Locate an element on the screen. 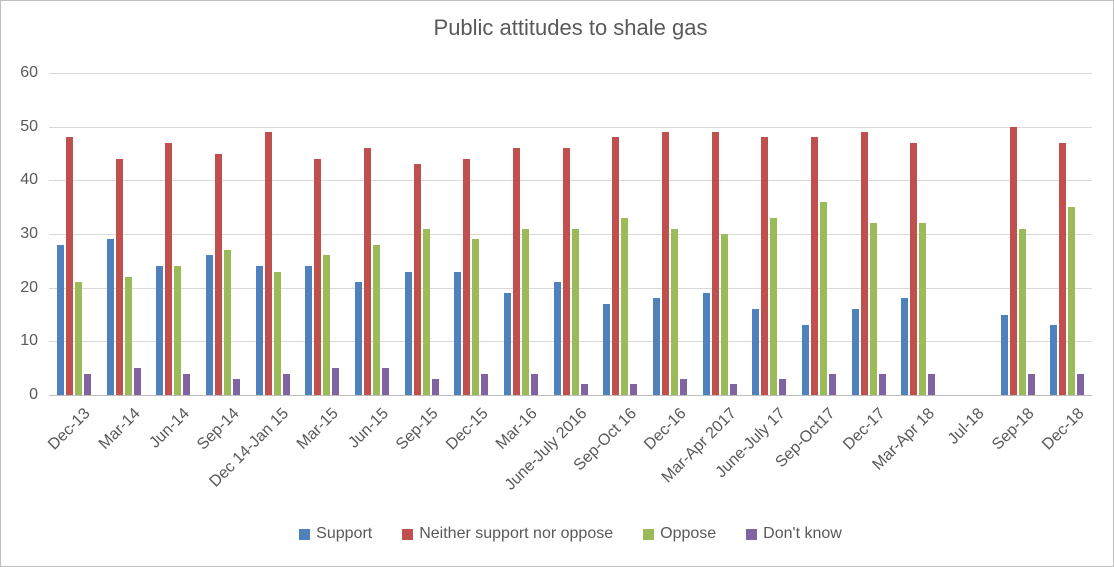 This screenshot has width=1114, height=567. x-tick-label: Sep-Oct 16 is located at coordinates (605, 440).